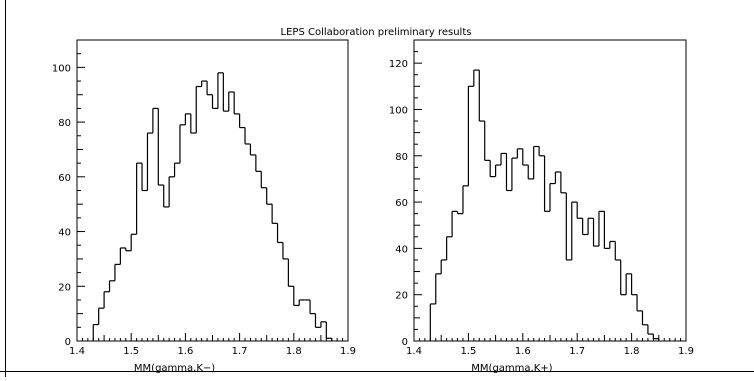 Image resolution: width=754 pixels, height=381 pixels. Describe the element at coordinates (398, 64) in the screenshot. I see `y-tick-label: 120` at that location.